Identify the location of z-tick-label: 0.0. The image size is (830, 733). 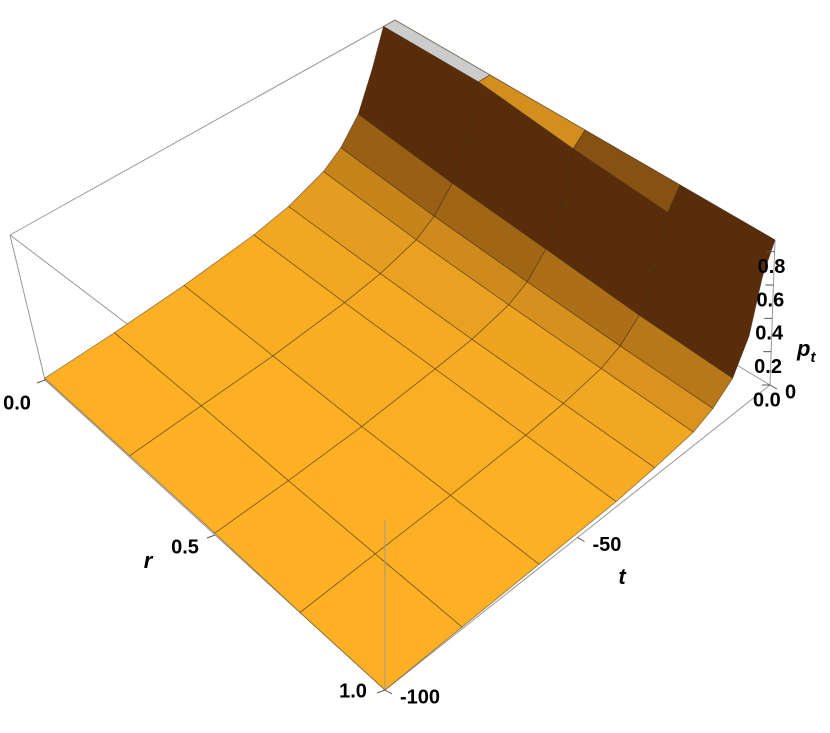
(767, 400).